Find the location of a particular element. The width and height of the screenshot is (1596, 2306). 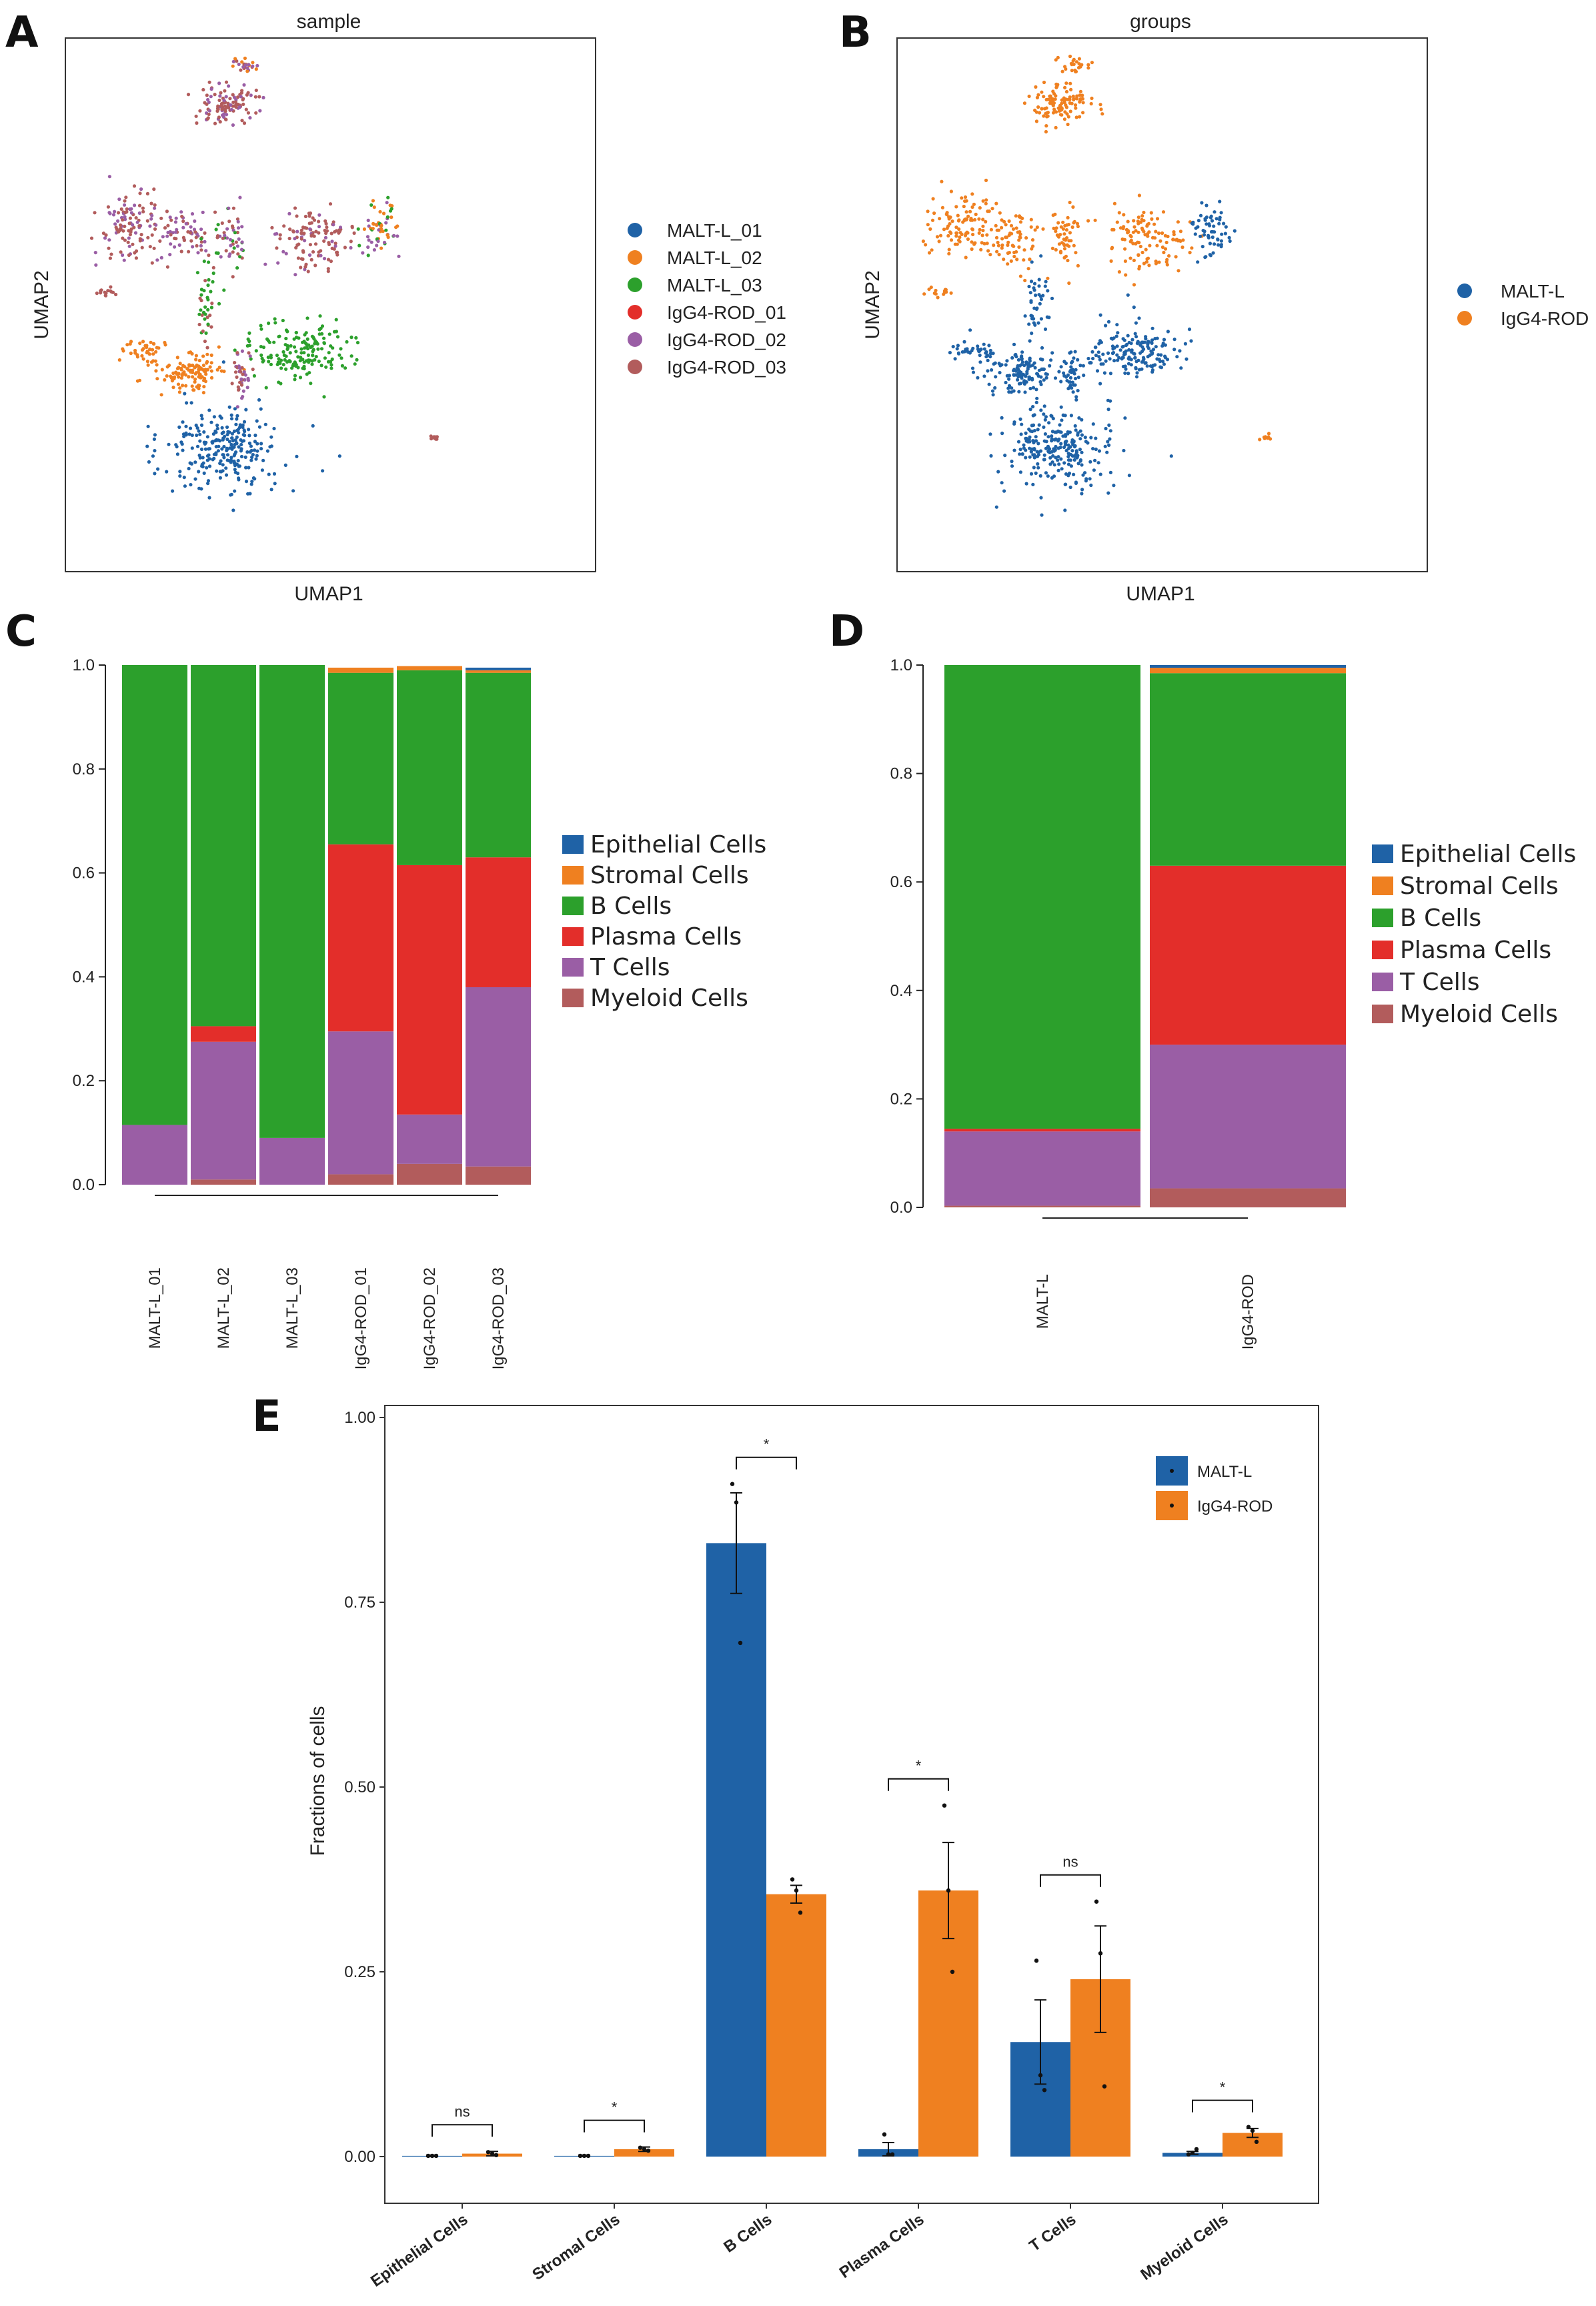

panel-b-ylabel: UMAP2 is located at coordinates (873, 304).